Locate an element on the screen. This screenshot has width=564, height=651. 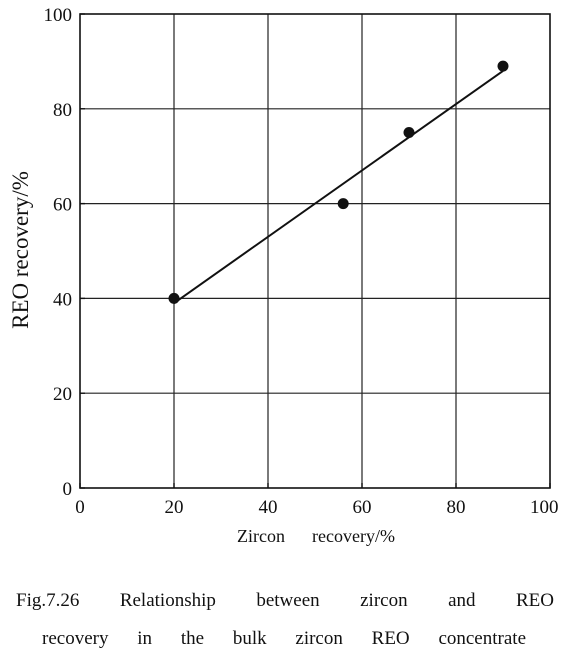
y-tick-label: 0 is located at coordinates (68, 489).